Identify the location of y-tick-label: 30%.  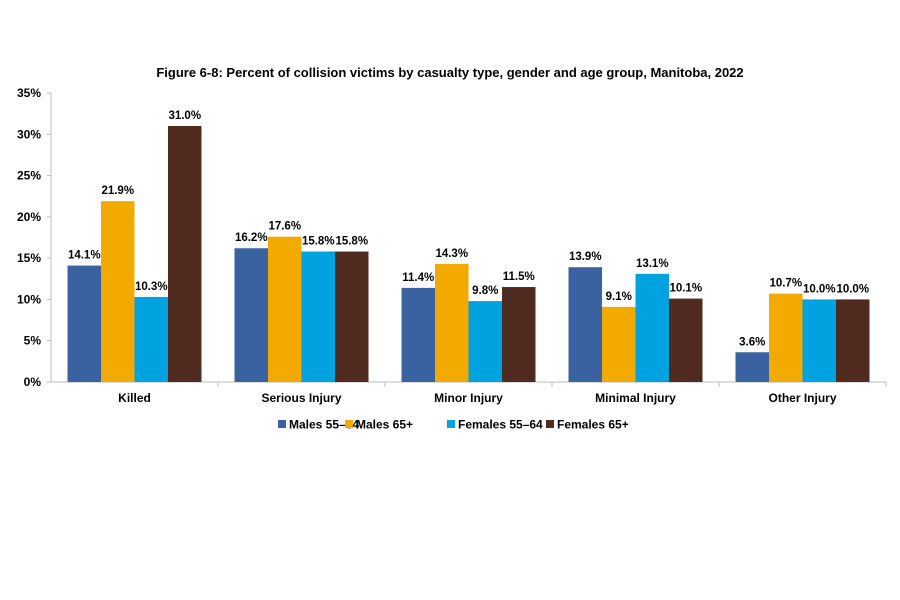
(29, 134).